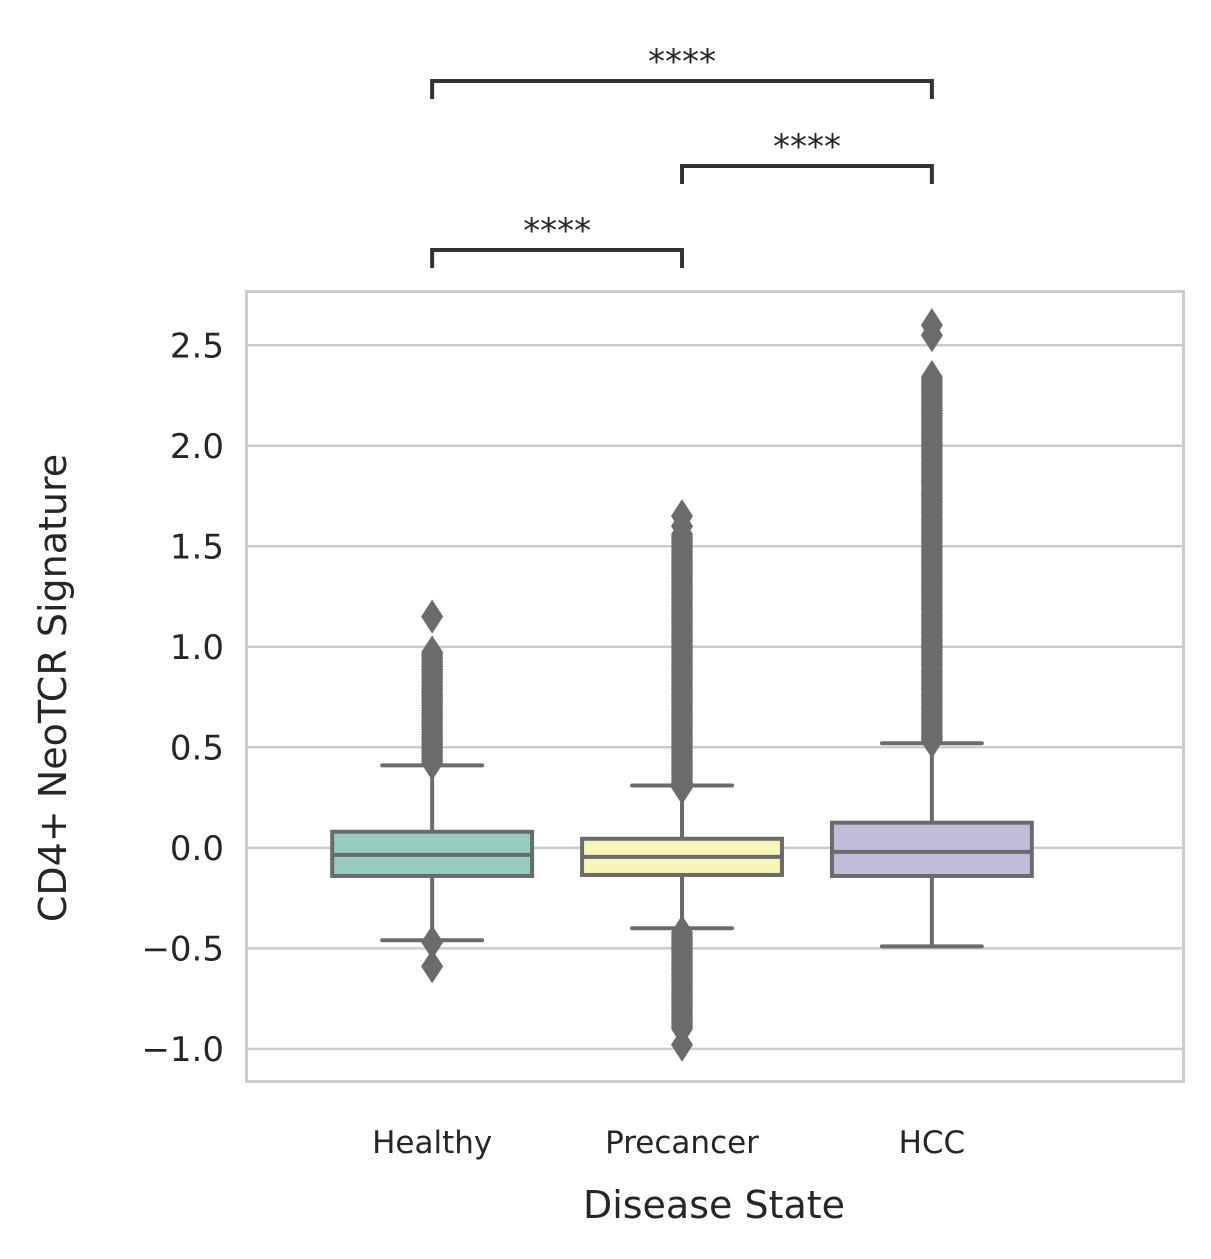 This screenshot has height=1259, width=1211. Describe the element at coordinates (714, 1205) in the screenshot. I see `x-axis-label: Disease State` at that location.